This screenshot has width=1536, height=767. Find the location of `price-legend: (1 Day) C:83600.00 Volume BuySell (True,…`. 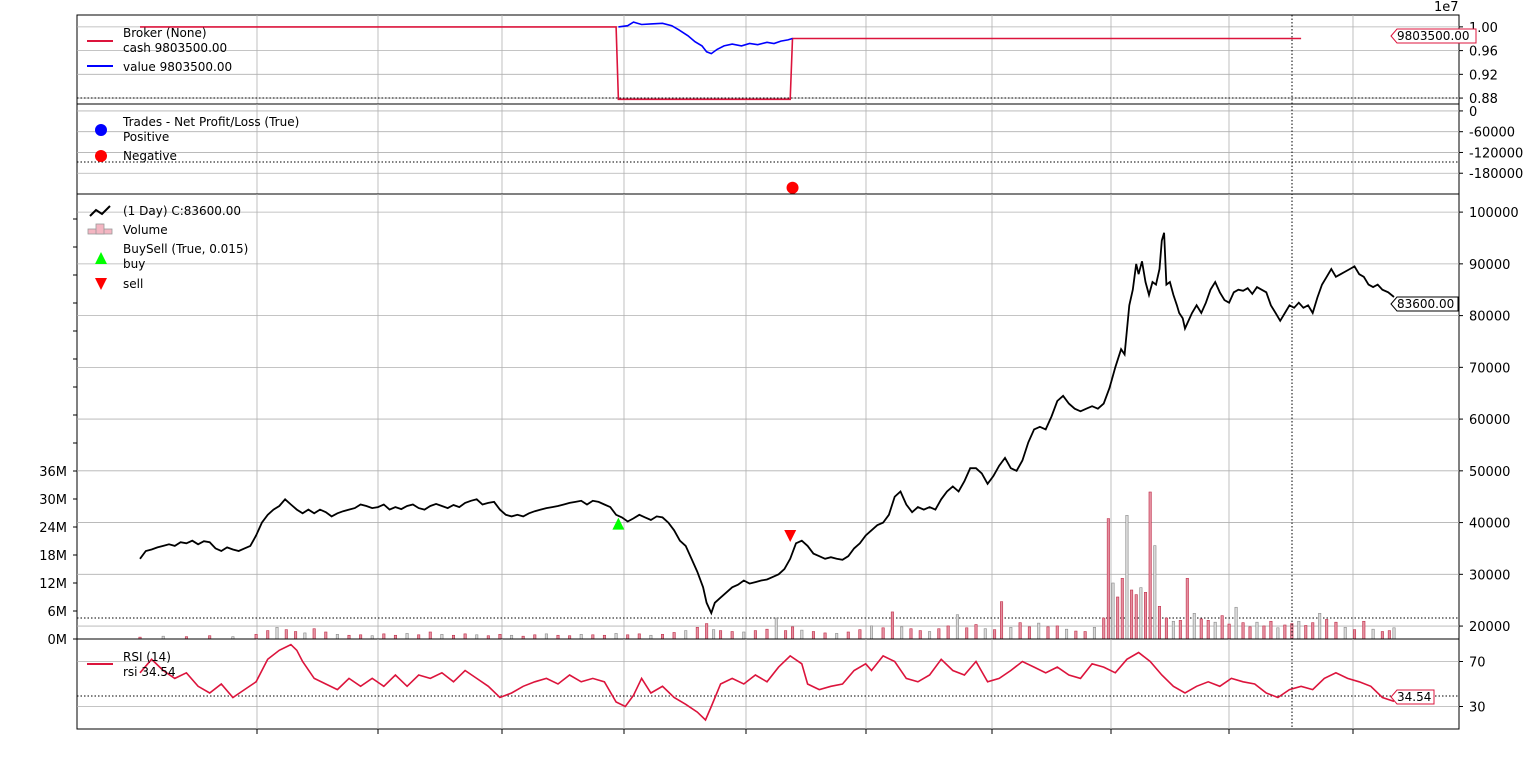

price-legend: (1 Day) C:83600.00 Volume BuySell (True,… is located at coordinates (167, 247).